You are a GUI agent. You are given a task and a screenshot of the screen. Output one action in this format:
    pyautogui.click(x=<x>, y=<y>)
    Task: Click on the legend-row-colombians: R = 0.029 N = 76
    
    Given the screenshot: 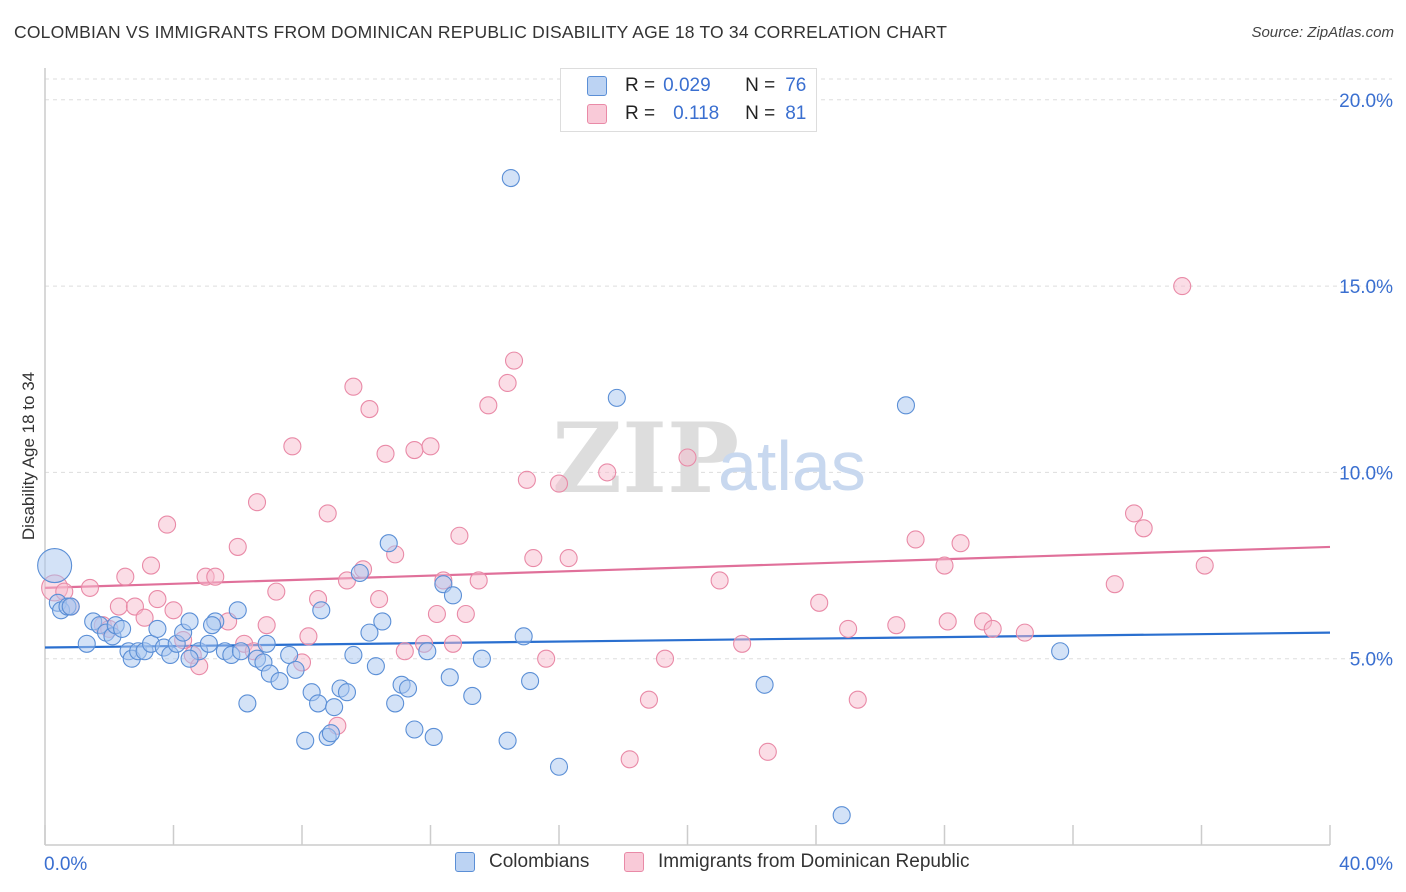 What is the action you would take?
    pyautogui.click(x=696, y=86)
    